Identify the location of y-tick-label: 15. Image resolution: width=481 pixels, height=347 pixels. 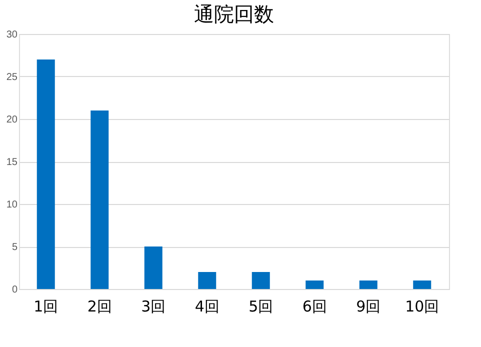
(12, 162).